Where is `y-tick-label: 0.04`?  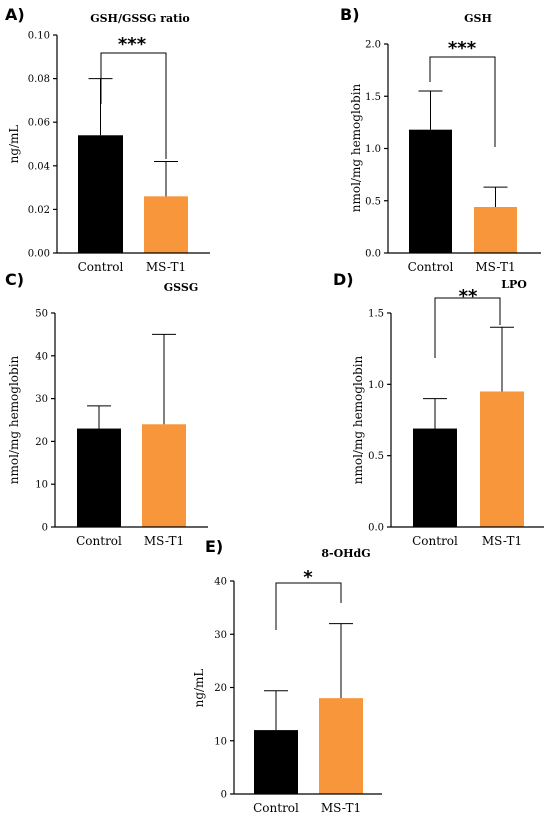 y-tick-label: 0.04 is located at coordinates (39, 166).